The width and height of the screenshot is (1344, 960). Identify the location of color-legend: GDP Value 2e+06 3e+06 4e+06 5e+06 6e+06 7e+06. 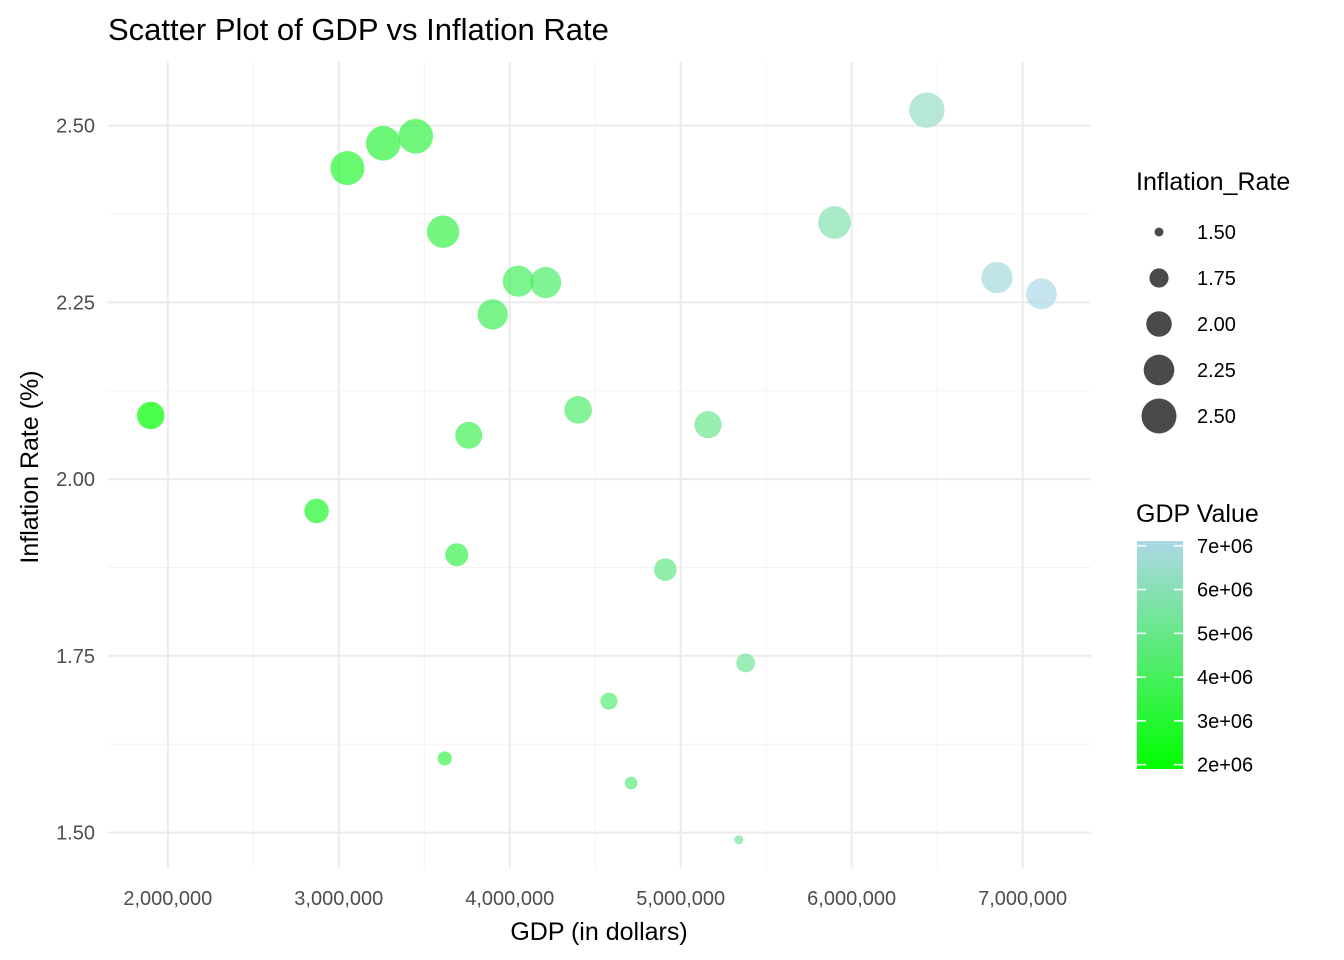
(1197, 638).